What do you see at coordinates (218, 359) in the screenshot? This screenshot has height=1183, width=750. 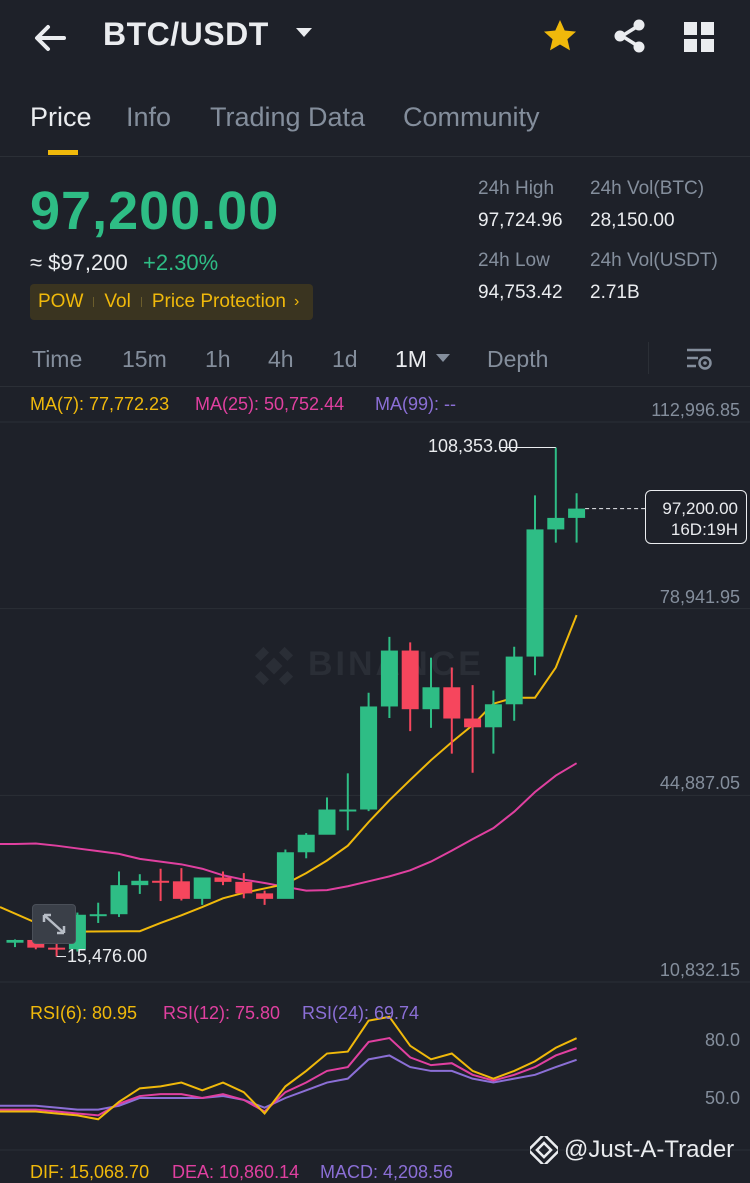 I see `timeframe-1h: 1h` at bounding box center [218, 359].